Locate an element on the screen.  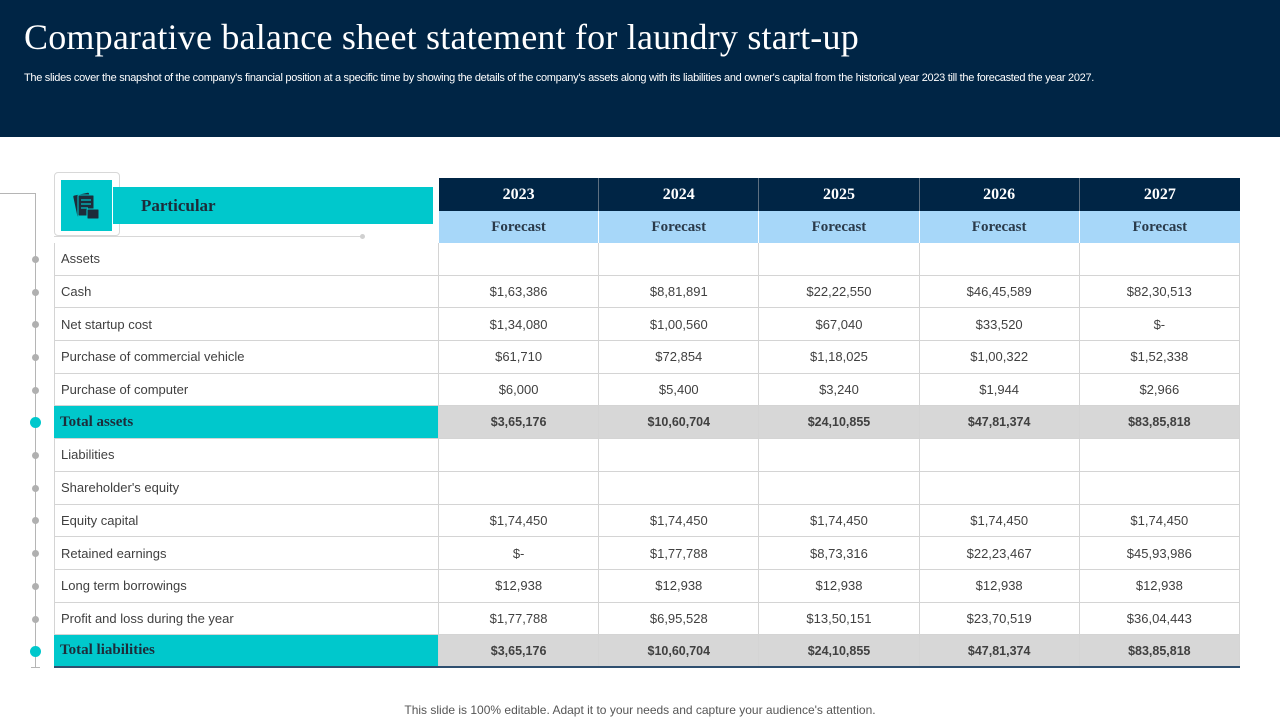
forecast-header-row: Forecast Forecast Forecast Forecast Forecast is located at coordinates (839, 227).